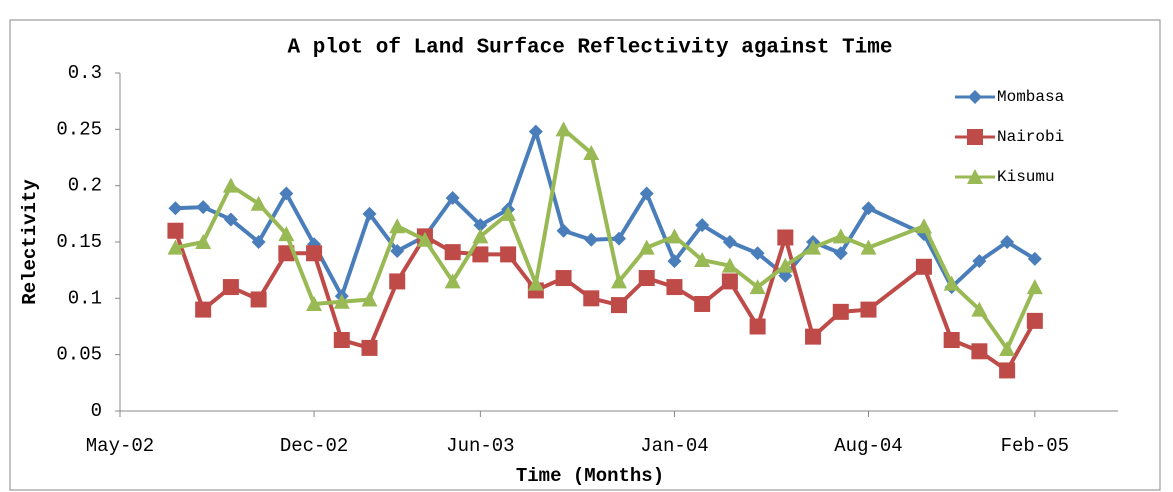 Image resolution: width=1173 pixels, height=492 pixels. What do you see at coordinates (85, 73) in the screenshot?
I see `y-tick-label: 0.3` at bounding box center [85, 73].